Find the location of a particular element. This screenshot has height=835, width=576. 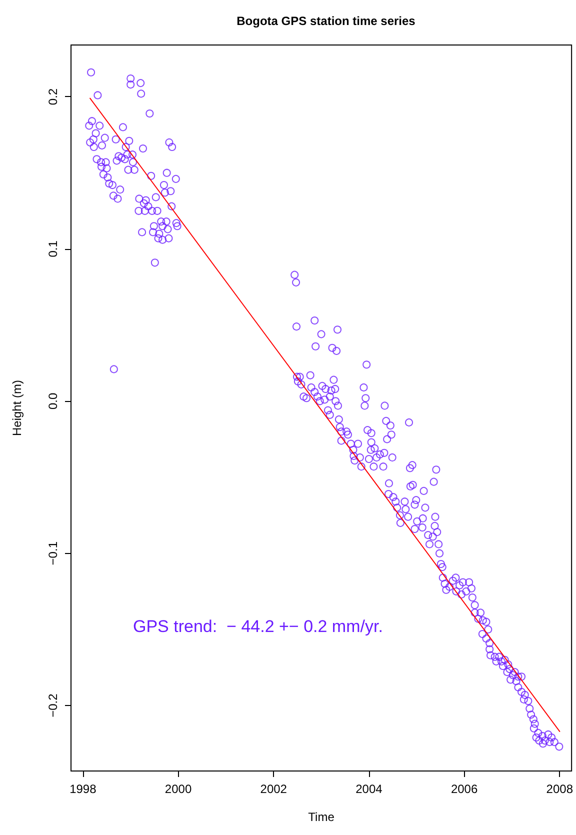

x-tick-label: 2004 is located at coordinates (369, 789).